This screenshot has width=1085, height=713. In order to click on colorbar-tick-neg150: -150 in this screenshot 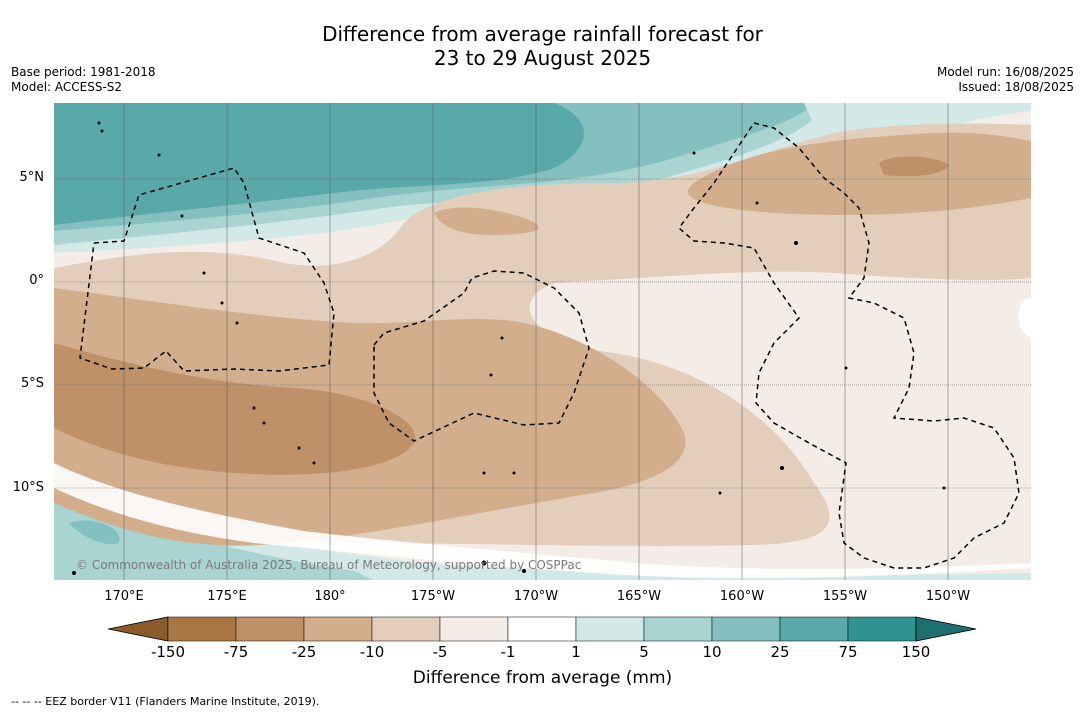, I will do `click(168, 652)`.